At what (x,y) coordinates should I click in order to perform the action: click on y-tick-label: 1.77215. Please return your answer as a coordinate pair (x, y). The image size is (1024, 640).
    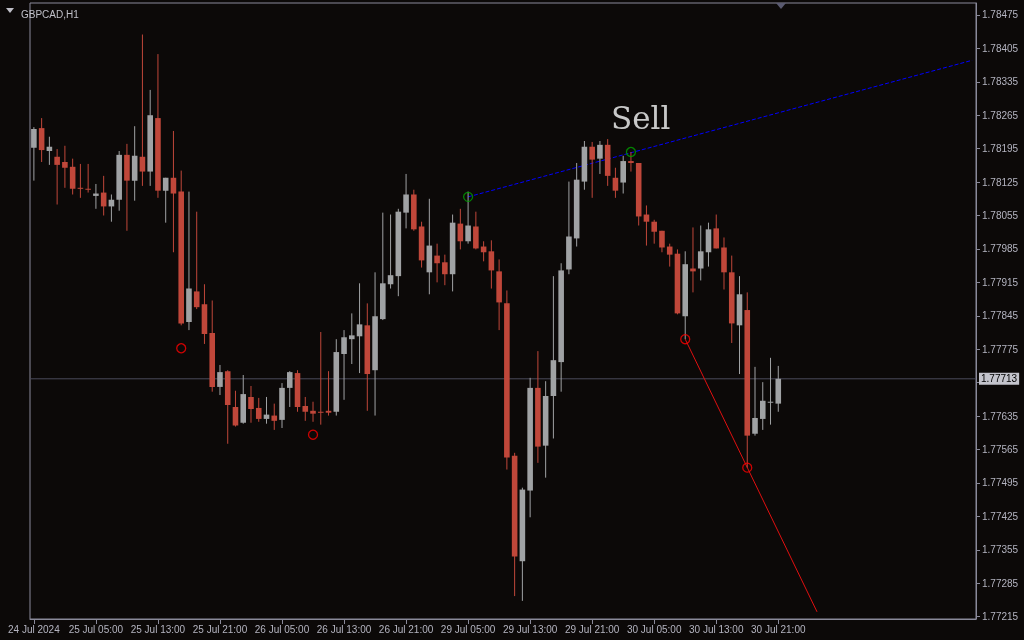
    Looking at the image, I should click on (1000, 617).